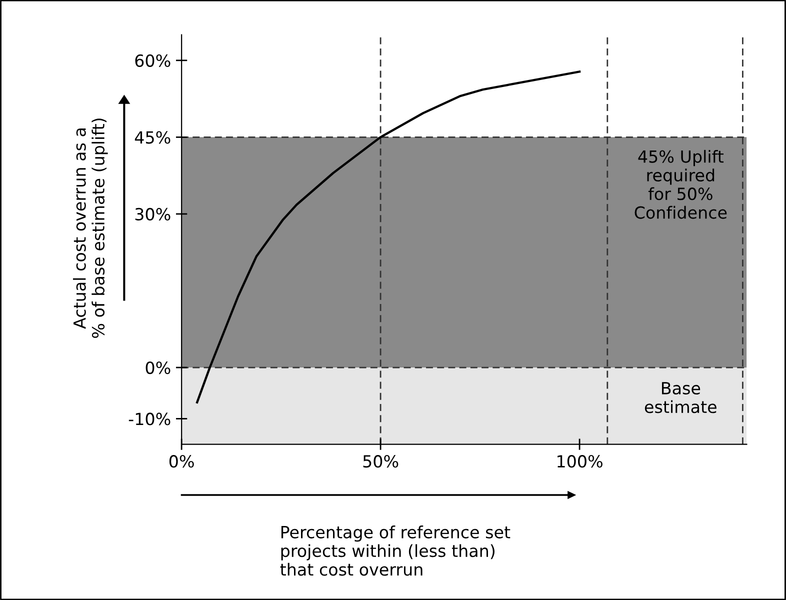 Image resolution: width=786 pixels, height=600 pixels. What do you see at coordinates (152, 137) in the screenshot?
I see `y-tick-label: 45%` at bounding box center [152, 137].